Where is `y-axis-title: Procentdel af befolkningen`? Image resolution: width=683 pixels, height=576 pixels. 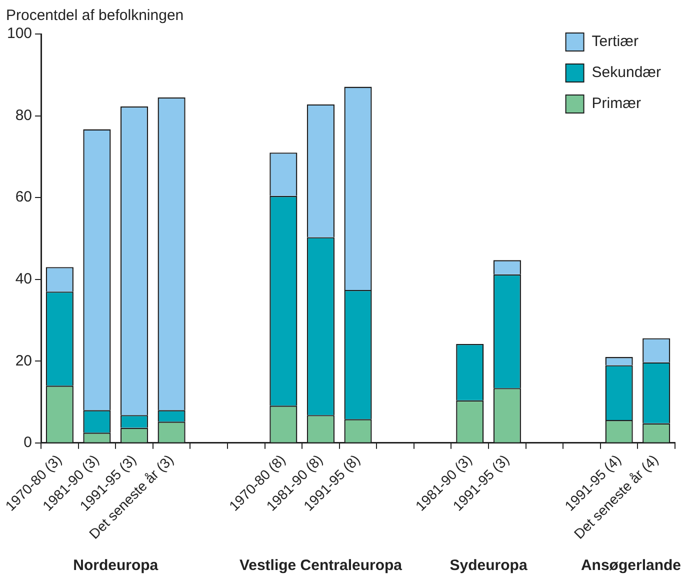 y-axis-title: Procentdel af befolkningen is located at coordinates (95, 15).